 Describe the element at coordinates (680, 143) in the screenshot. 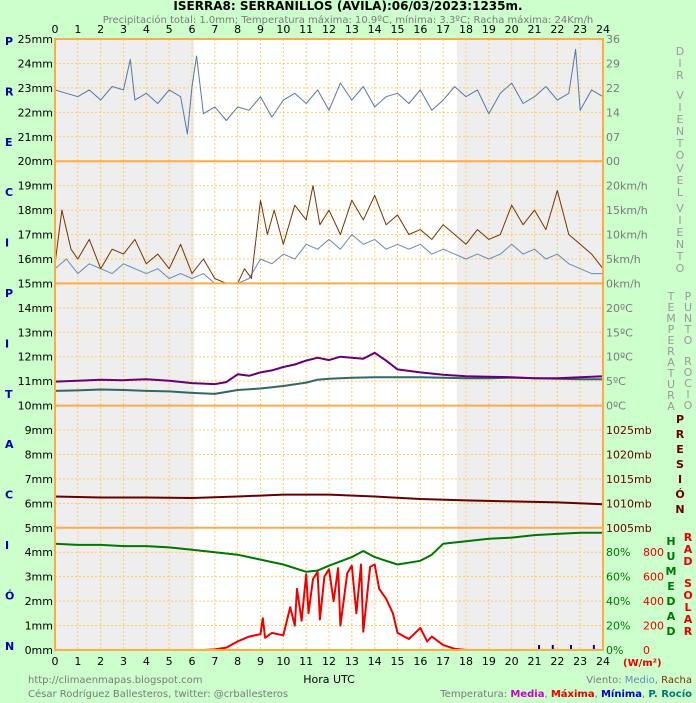

I see `wind-direction-side-label: T` at that location.